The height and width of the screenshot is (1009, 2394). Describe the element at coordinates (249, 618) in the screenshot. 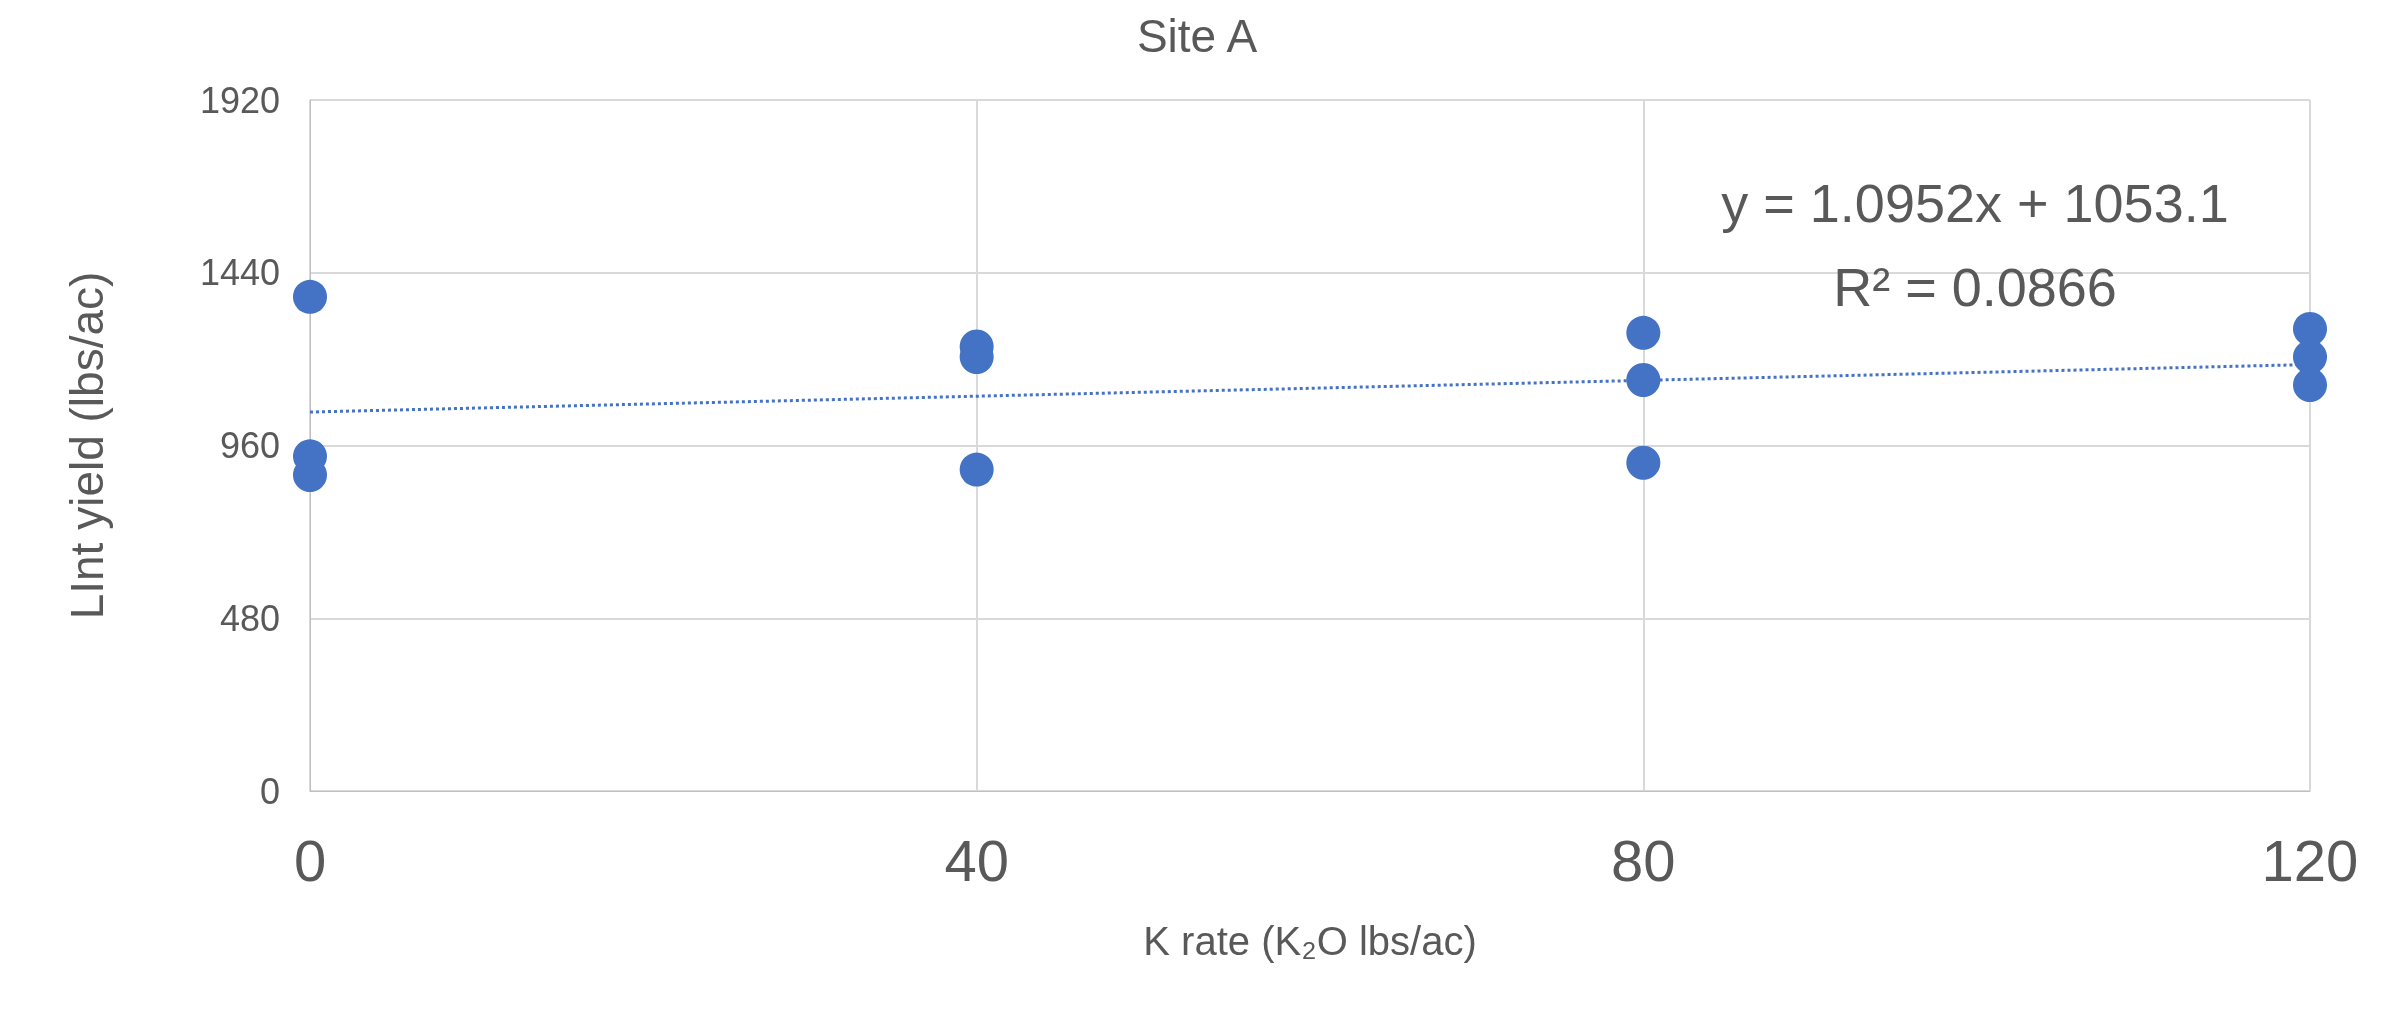

I see `y-tick-label: 480` at that location.